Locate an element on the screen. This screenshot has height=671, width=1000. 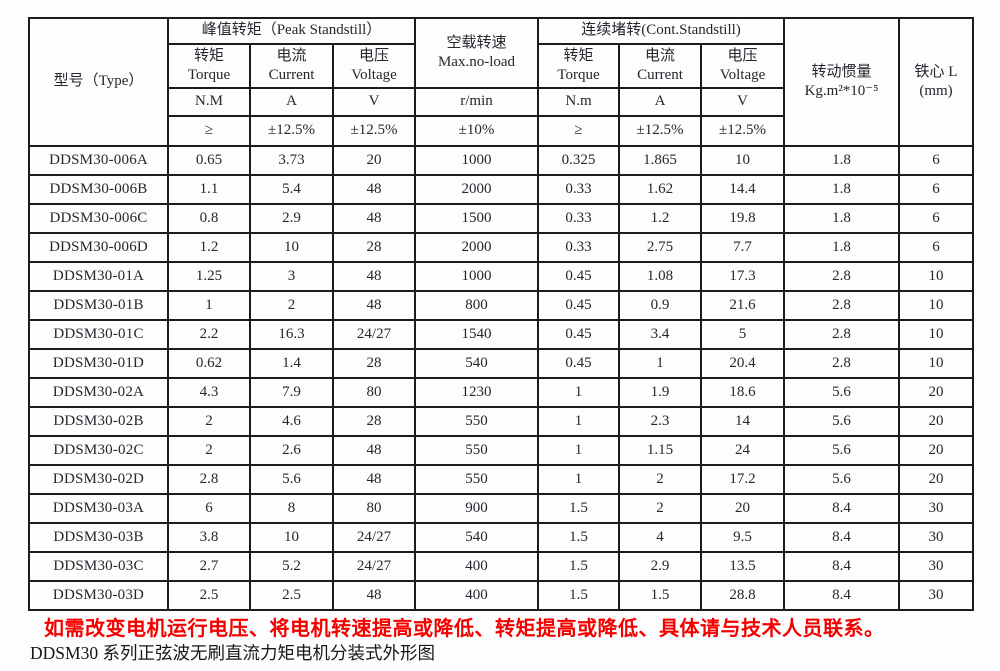
table-row: DDSM30-006B 1.1 5.4 48 2000 0.33 1.62 14.4 1.8 6 is located at coordinates (501, 189).